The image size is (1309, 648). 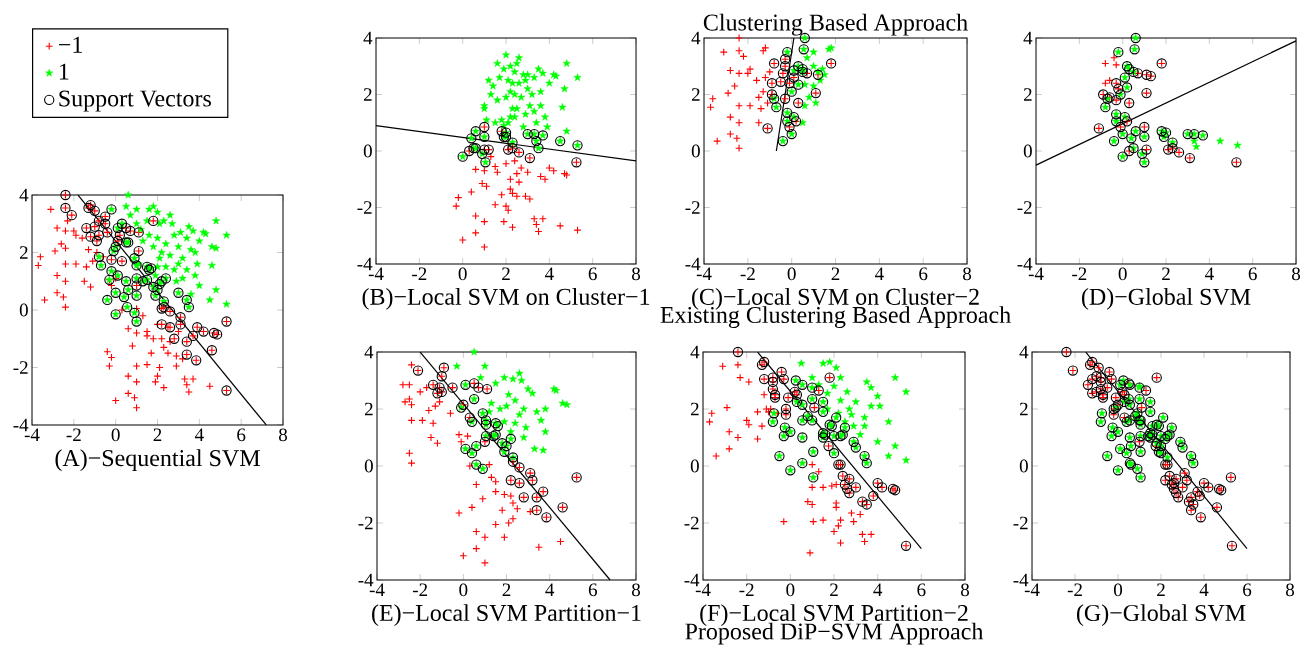 I want to click on legend-label: 1, so click(x=64, y=71).